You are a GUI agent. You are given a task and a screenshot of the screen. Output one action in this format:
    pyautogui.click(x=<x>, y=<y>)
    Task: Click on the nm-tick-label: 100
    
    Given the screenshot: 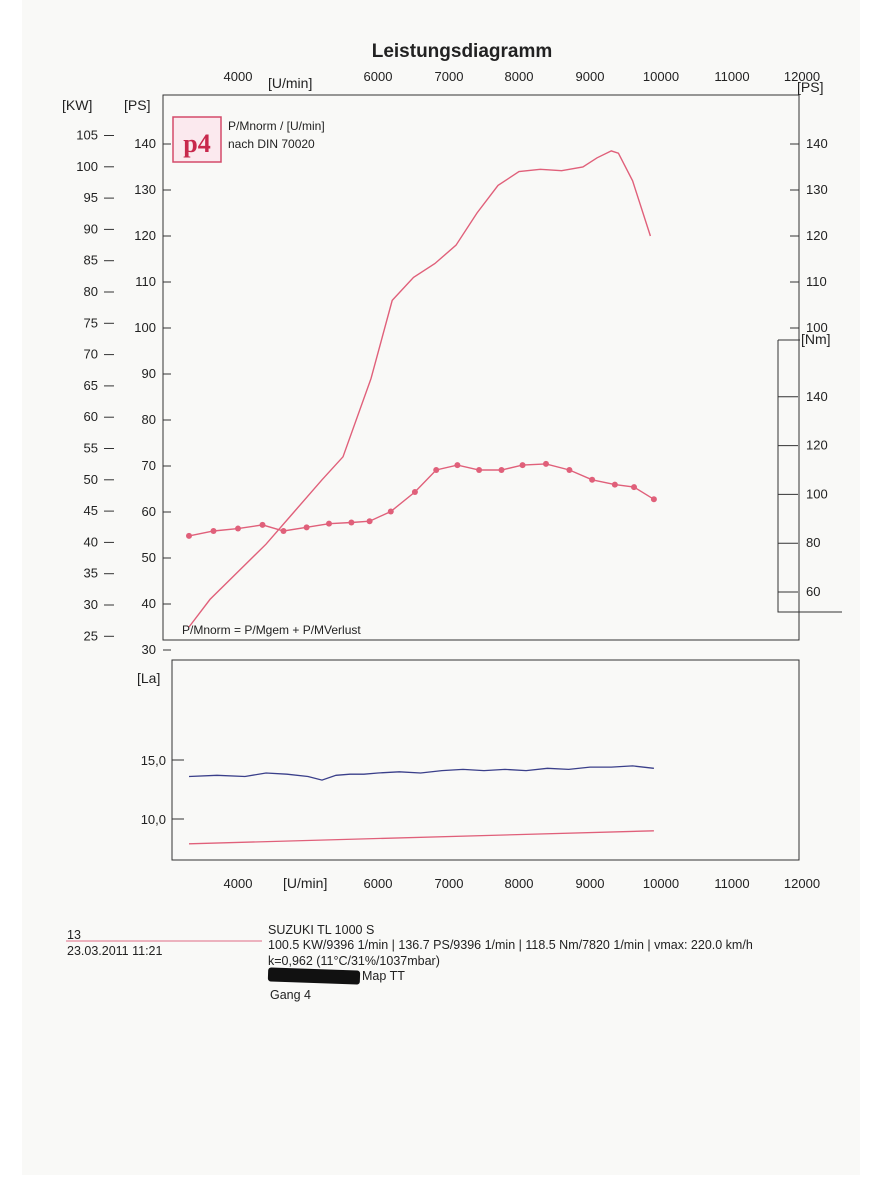 What is the action you would take?
    pyautogui.click(x=817, y=493)
    